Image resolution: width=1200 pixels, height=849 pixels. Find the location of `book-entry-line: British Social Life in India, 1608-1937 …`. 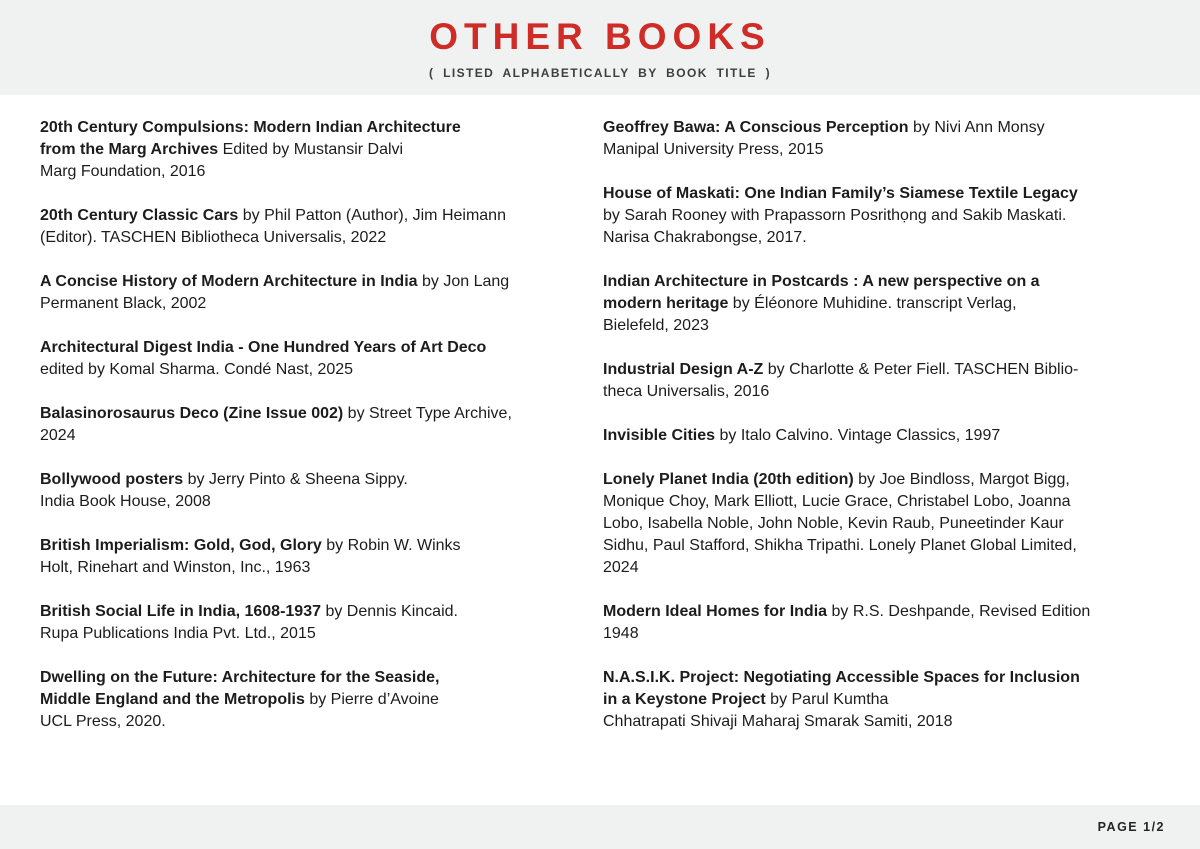

book-entry-line: British Social Life in India, 1608-1937 … is located at coordinates (307, 612).